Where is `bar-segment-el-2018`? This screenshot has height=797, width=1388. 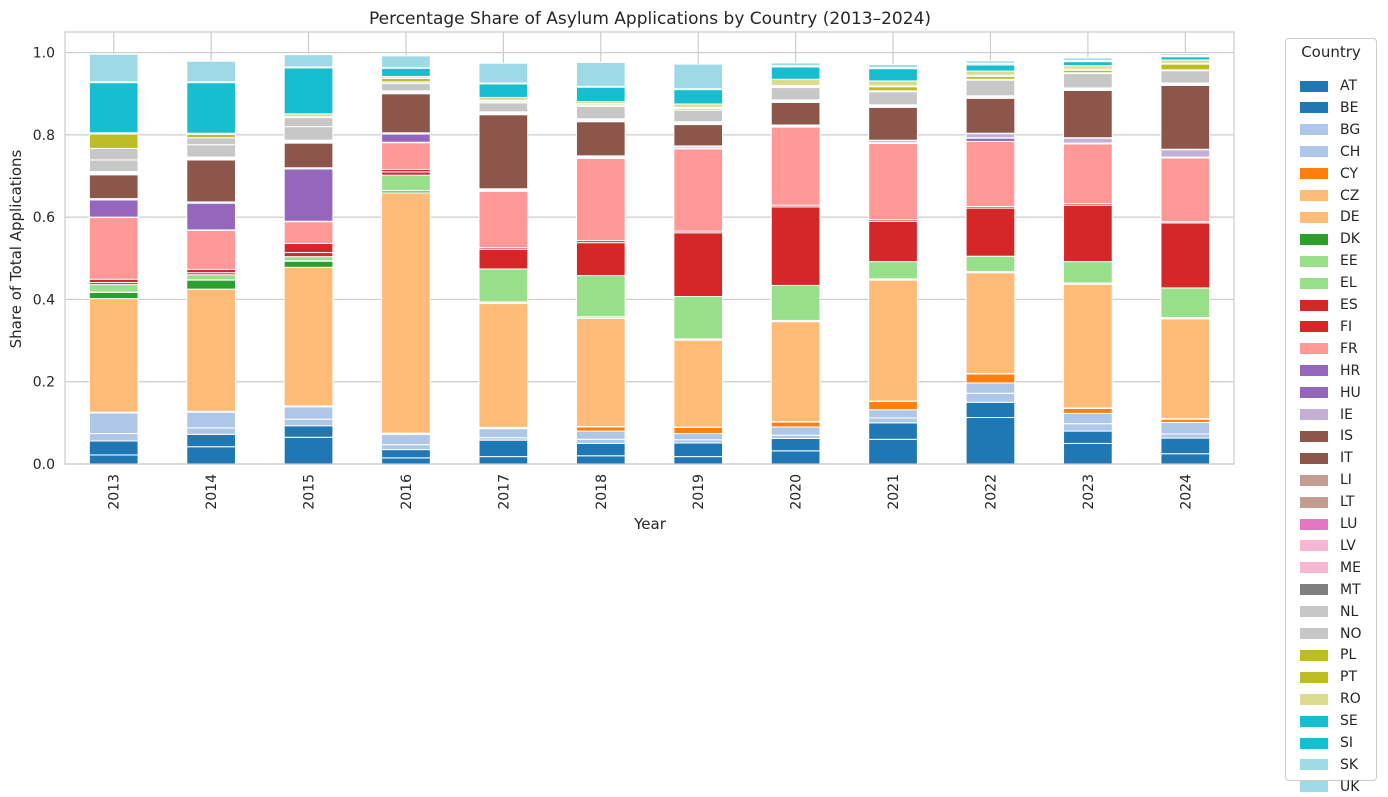
bar-segment-el-2018 is located at coordinates (600, 296).